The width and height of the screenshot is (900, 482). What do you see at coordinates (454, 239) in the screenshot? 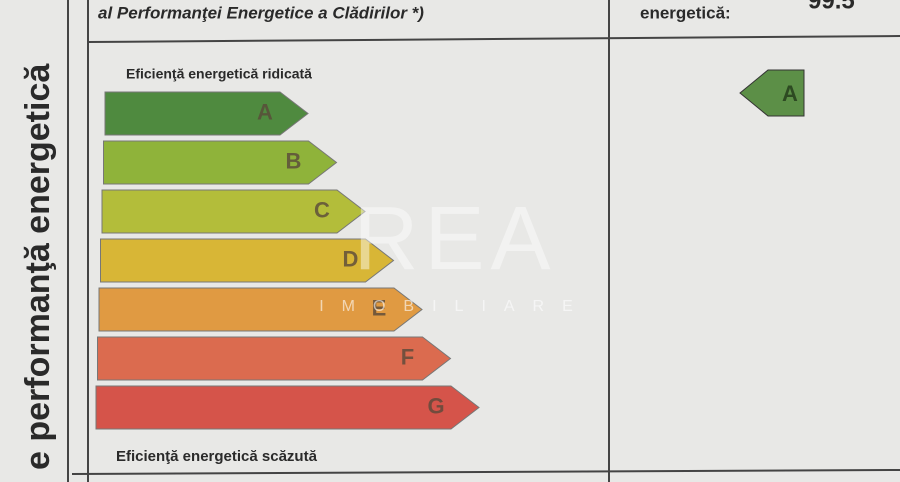
I see `watermark: REA` at bounding box center [454, 239].